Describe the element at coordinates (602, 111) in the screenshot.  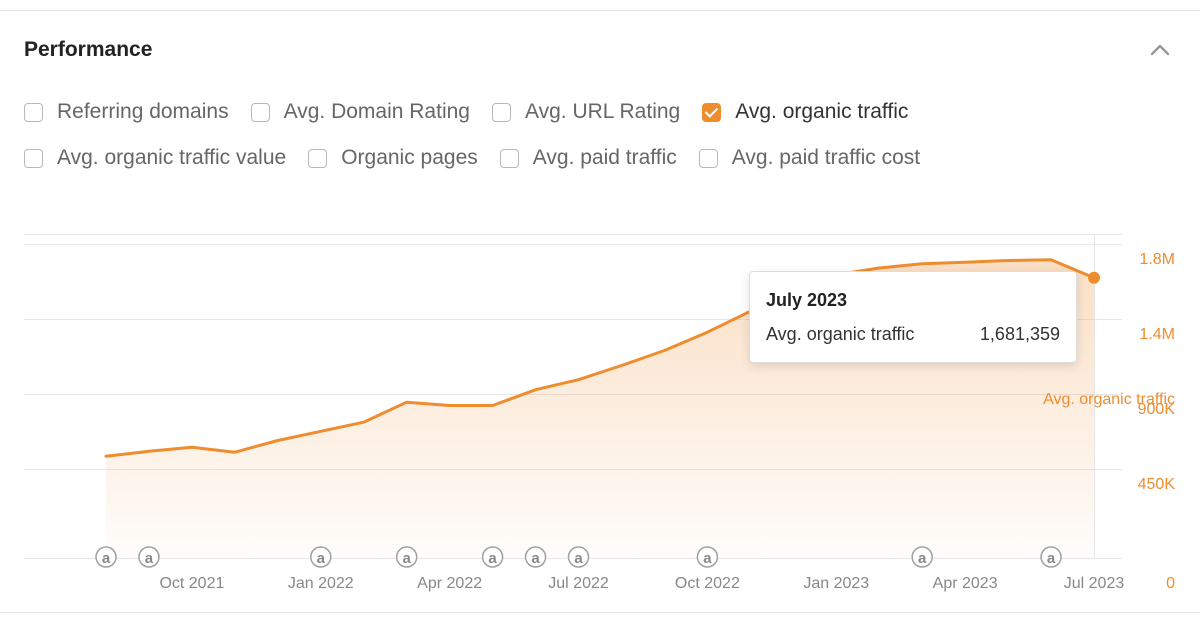
I see `metric-label: Avg. URL Rating` at that location.